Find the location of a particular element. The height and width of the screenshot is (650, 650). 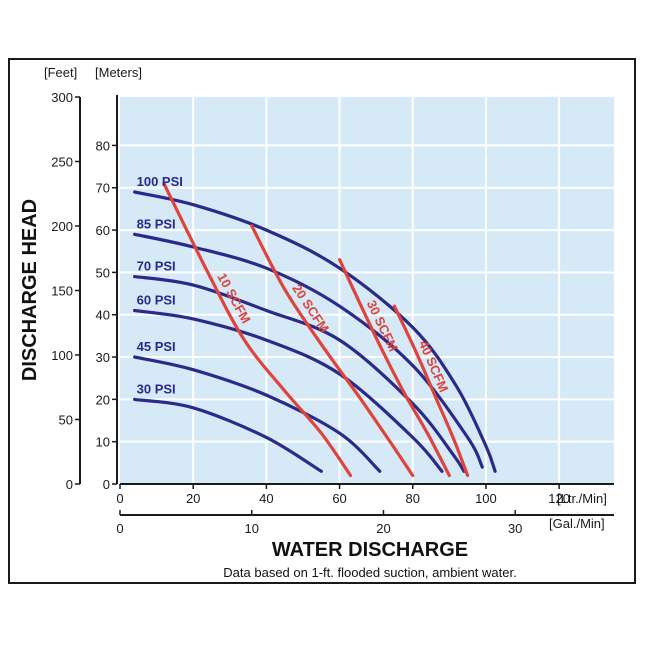

pressure-label-85-psi: 85 PSI is located at coordinates (156, 223).